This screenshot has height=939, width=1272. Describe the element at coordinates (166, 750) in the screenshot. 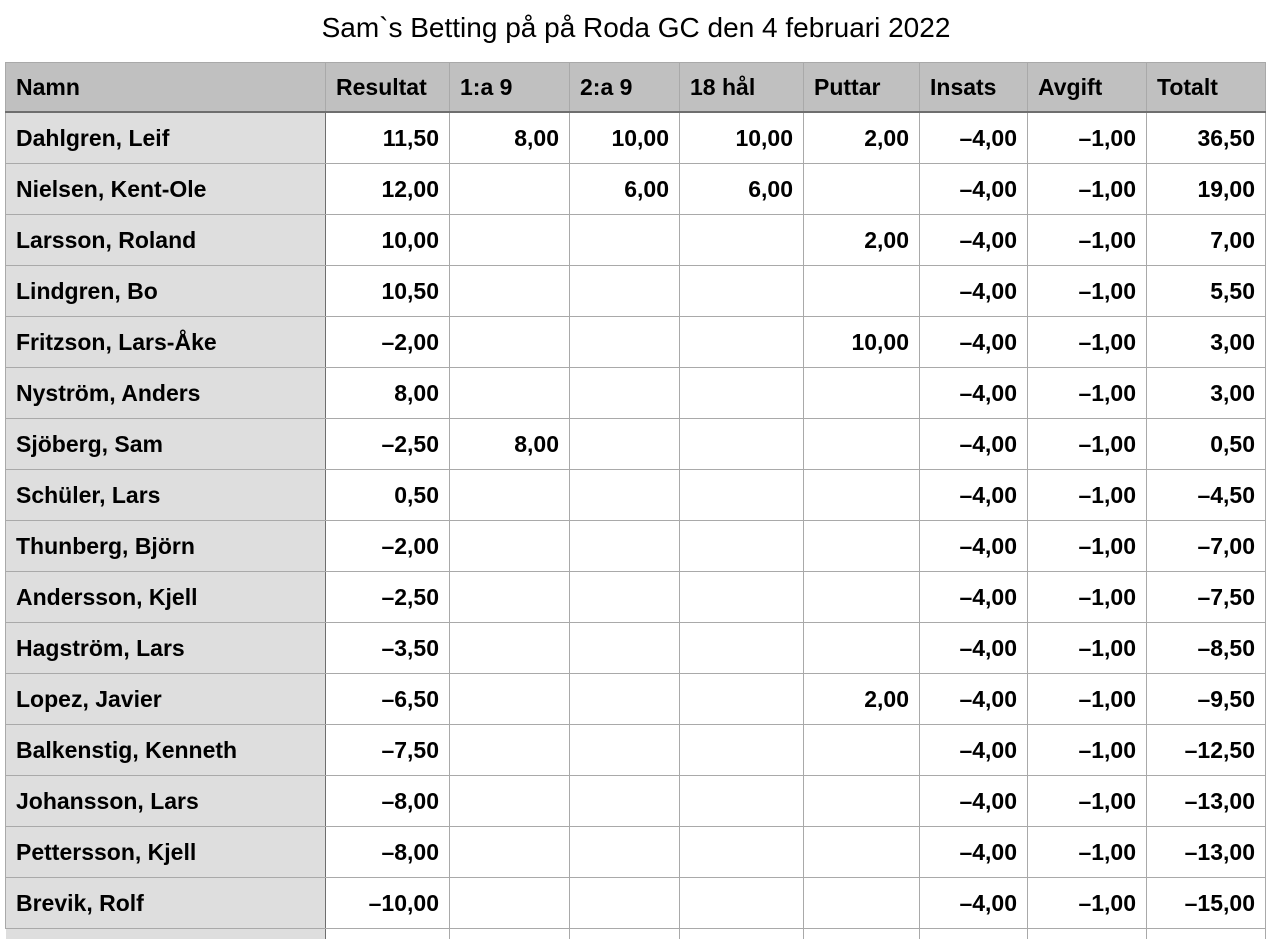

I see `name-cell: Balkenstig, Kenneth` at that location.